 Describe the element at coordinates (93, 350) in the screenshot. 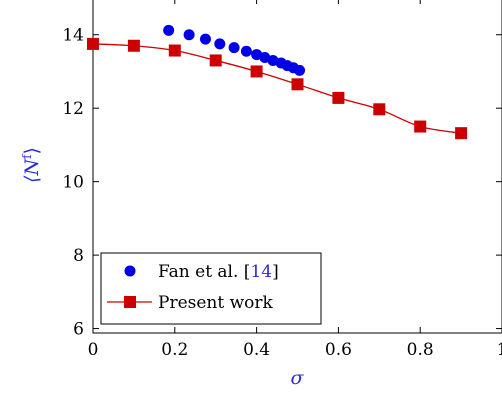

I see `x-tick-label: 0` at that location.